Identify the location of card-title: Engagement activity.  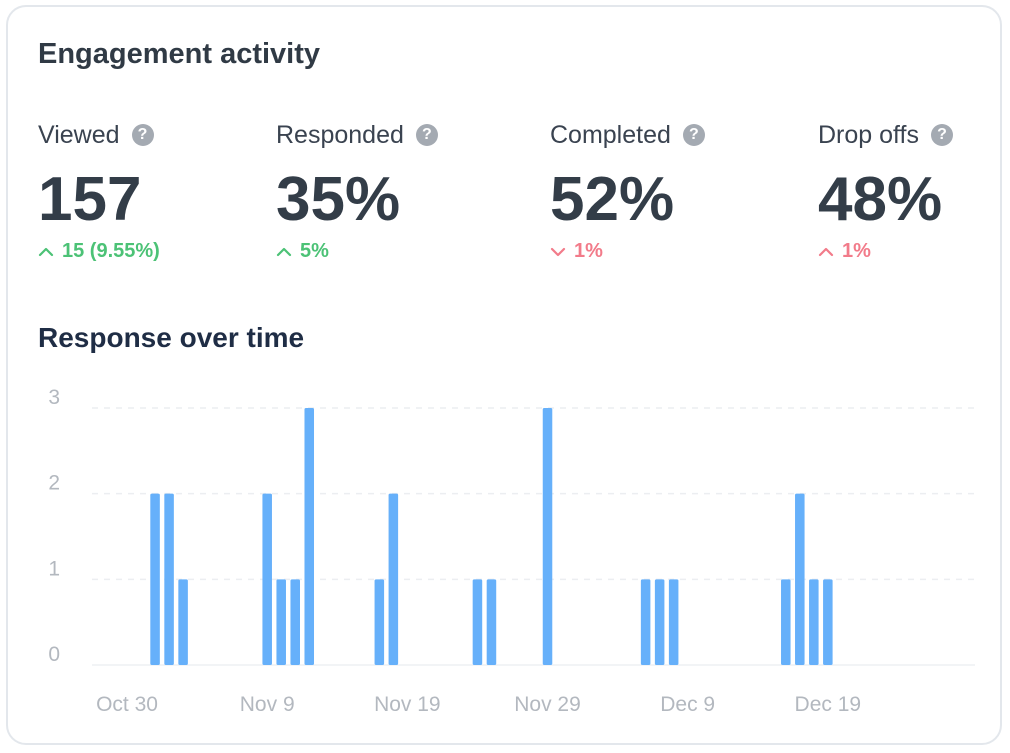
(179, 54).